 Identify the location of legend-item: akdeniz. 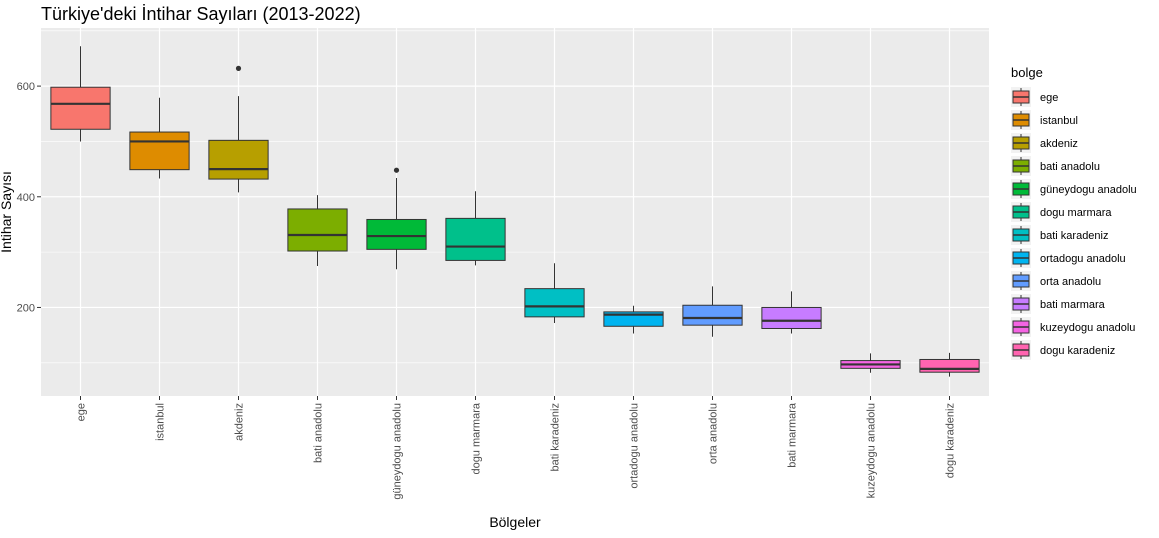
(1044, 143).